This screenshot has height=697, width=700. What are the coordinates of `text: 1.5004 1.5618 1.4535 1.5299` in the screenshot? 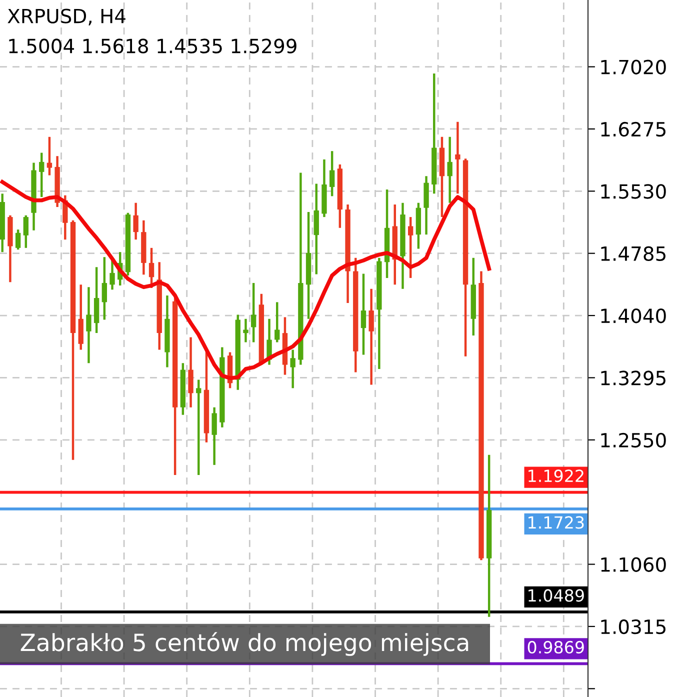 It's located at (152, 46).